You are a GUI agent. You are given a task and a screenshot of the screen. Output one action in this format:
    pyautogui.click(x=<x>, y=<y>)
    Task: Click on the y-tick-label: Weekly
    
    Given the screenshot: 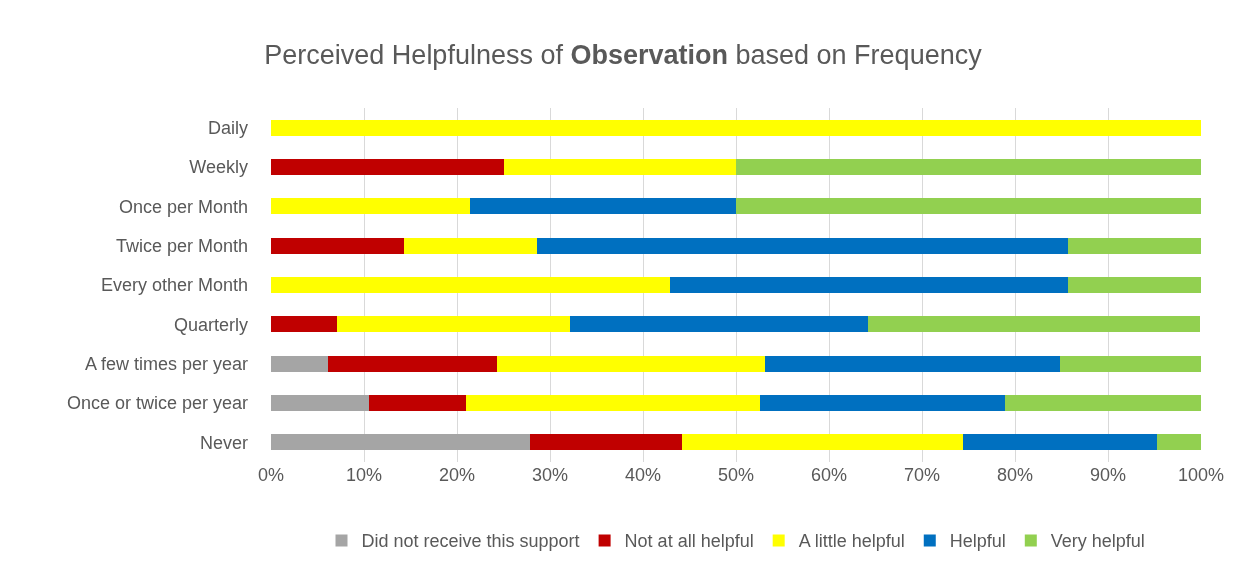 What is the action you would take?
    pyautogui.click(x=218, y=167)
    